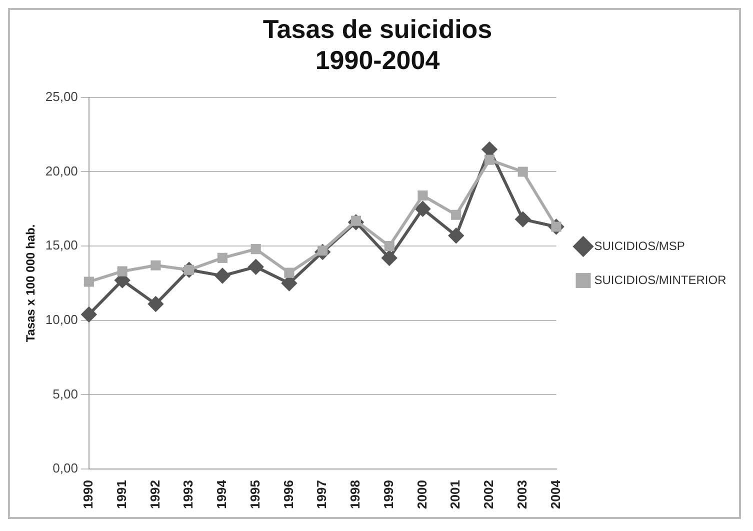  Describe the element at coordinates (61, 170) in the screenshot. I see `y-tick-label: 20,00` at that location.